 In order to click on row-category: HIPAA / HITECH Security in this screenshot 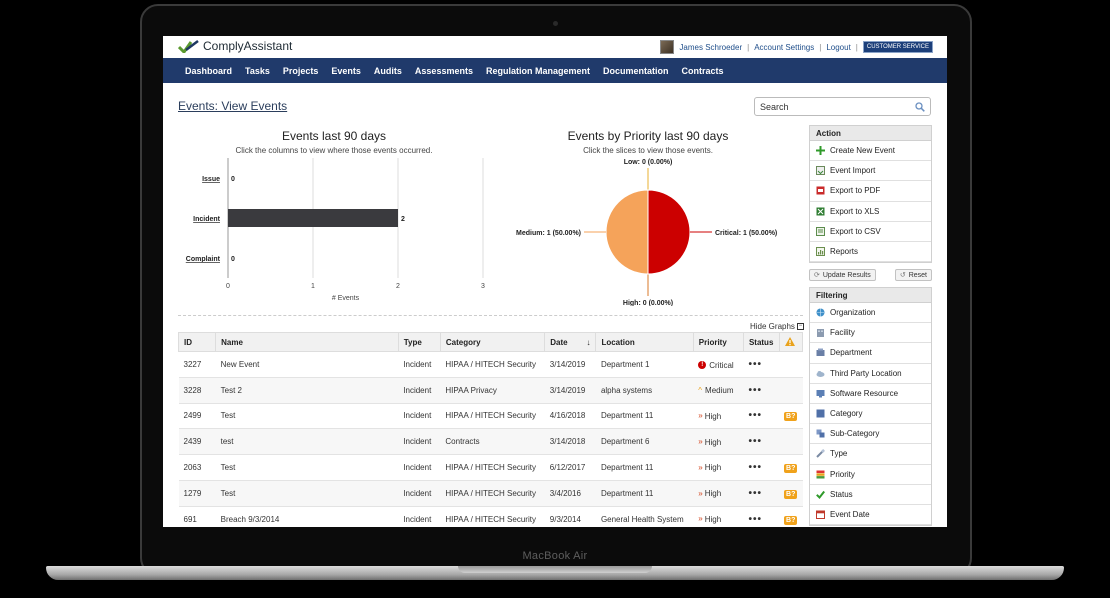, I will do `click(492, 493)`.